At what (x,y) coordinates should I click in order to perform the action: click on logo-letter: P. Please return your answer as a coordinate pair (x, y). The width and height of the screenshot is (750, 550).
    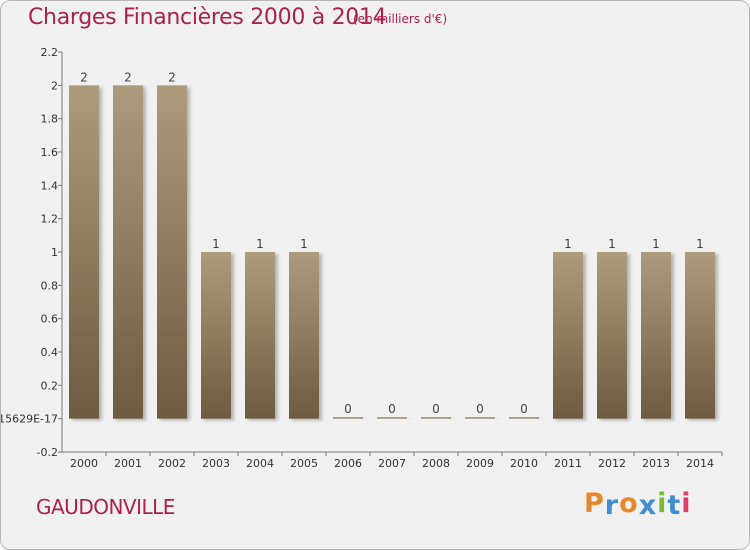
    Looking at the image, I should click on (594, 503).